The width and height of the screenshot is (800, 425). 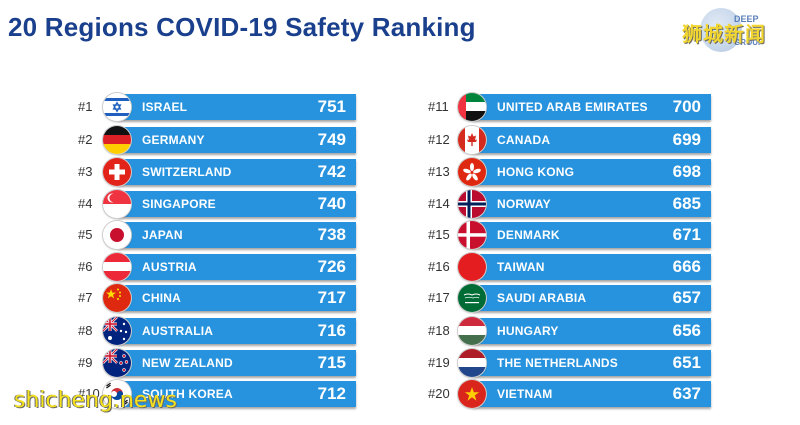 I want to click on region-name: JAPAN, so click(x=162, y=235).